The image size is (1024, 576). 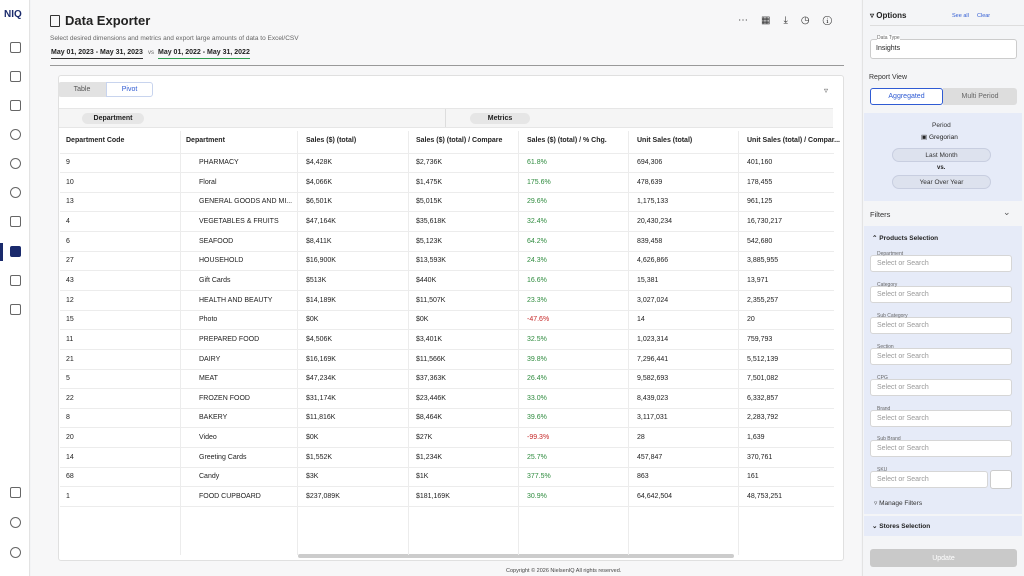 What do you see at coordinates (97, 54) in the screenshot?
I see `date-range: May 01, 2023 - May 31, 2023` at bounding box center [97, 54].